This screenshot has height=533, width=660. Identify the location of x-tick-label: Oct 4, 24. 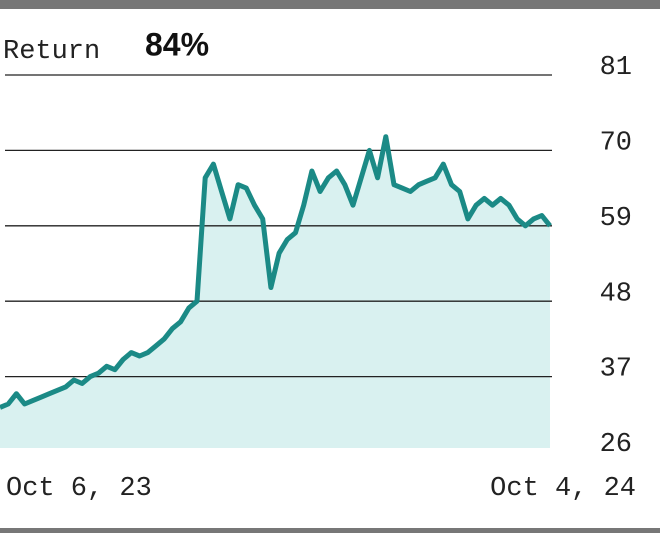
(563, 489).